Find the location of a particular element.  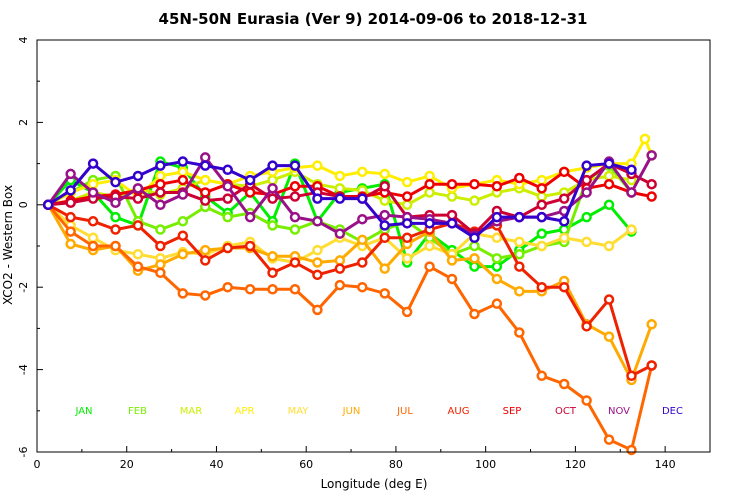

legend-entry-may: MAY is located at coordinates (299, 411).